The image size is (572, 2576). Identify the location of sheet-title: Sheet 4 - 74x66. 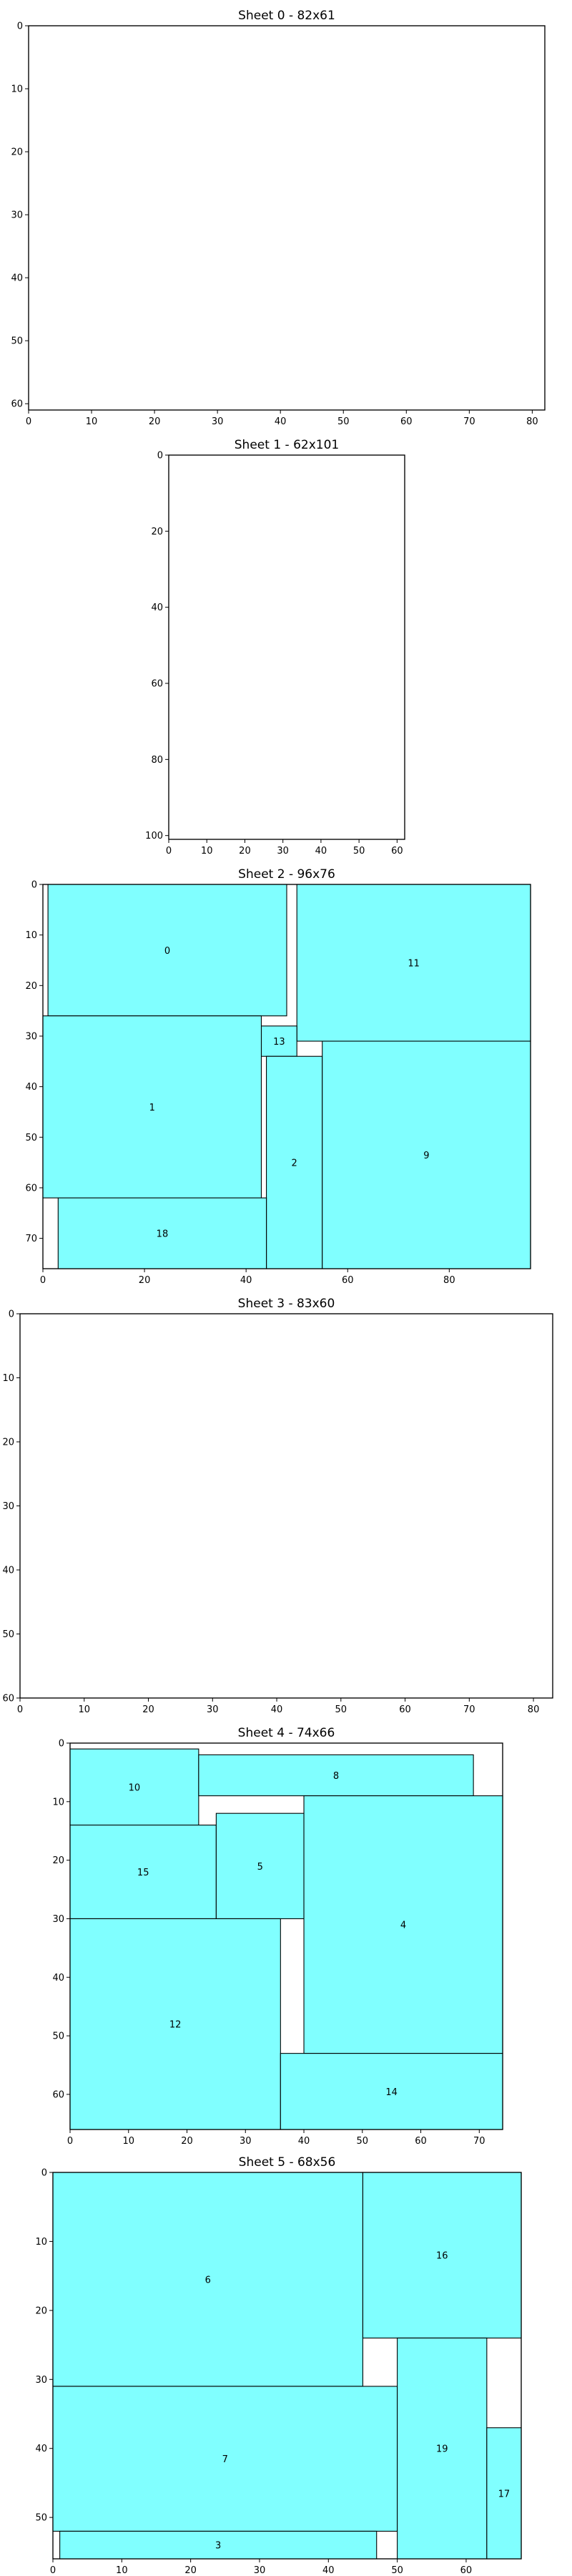
(286, 1733).